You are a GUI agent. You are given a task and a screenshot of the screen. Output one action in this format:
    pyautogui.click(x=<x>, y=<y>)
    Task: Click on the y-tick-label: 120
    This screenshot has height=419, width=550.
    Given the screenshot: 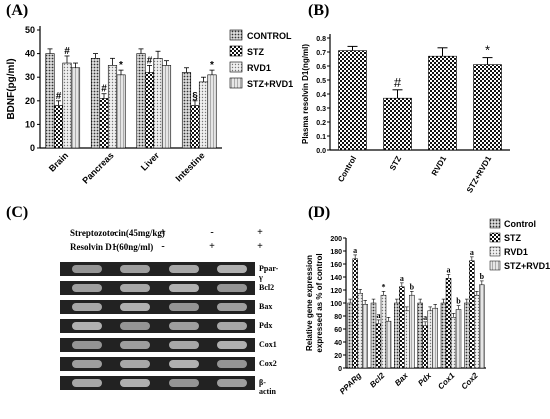 What is the action you would take?
    pyautogui.click(x=336, y=291)
    